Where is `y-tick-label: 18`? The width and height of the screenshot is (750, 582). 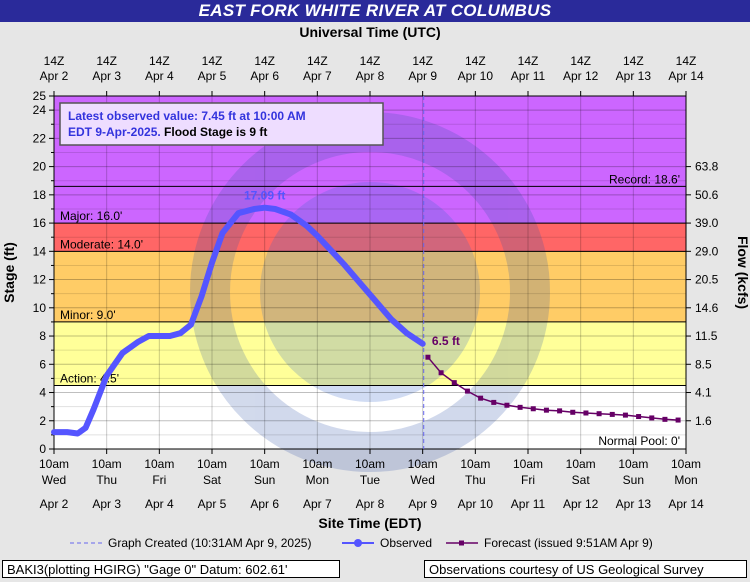 y-tick-label: 18 is located at coordinates (40, 195).